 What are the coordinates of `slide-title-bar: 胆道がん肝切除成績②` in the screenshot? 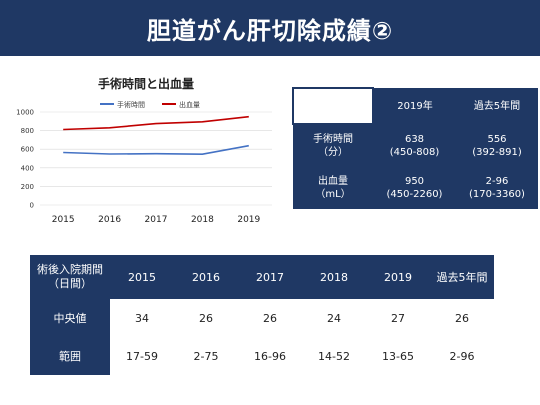 It's located at (270, 28).